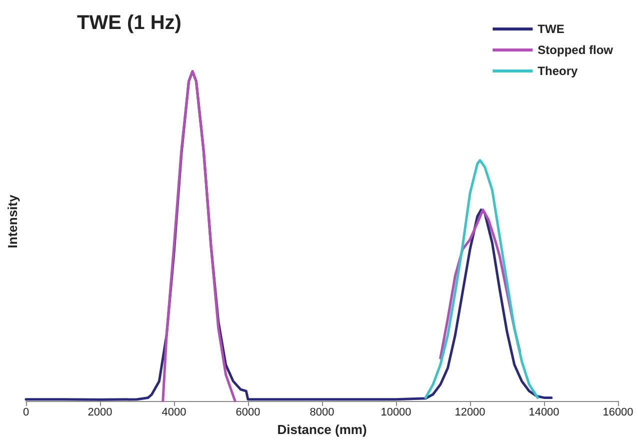 The image size is (638, 443). What do you see at coordinates (100, 412) in the screenshot?
I see `x-tick-label: 2000` at bounding box center [100, 412].